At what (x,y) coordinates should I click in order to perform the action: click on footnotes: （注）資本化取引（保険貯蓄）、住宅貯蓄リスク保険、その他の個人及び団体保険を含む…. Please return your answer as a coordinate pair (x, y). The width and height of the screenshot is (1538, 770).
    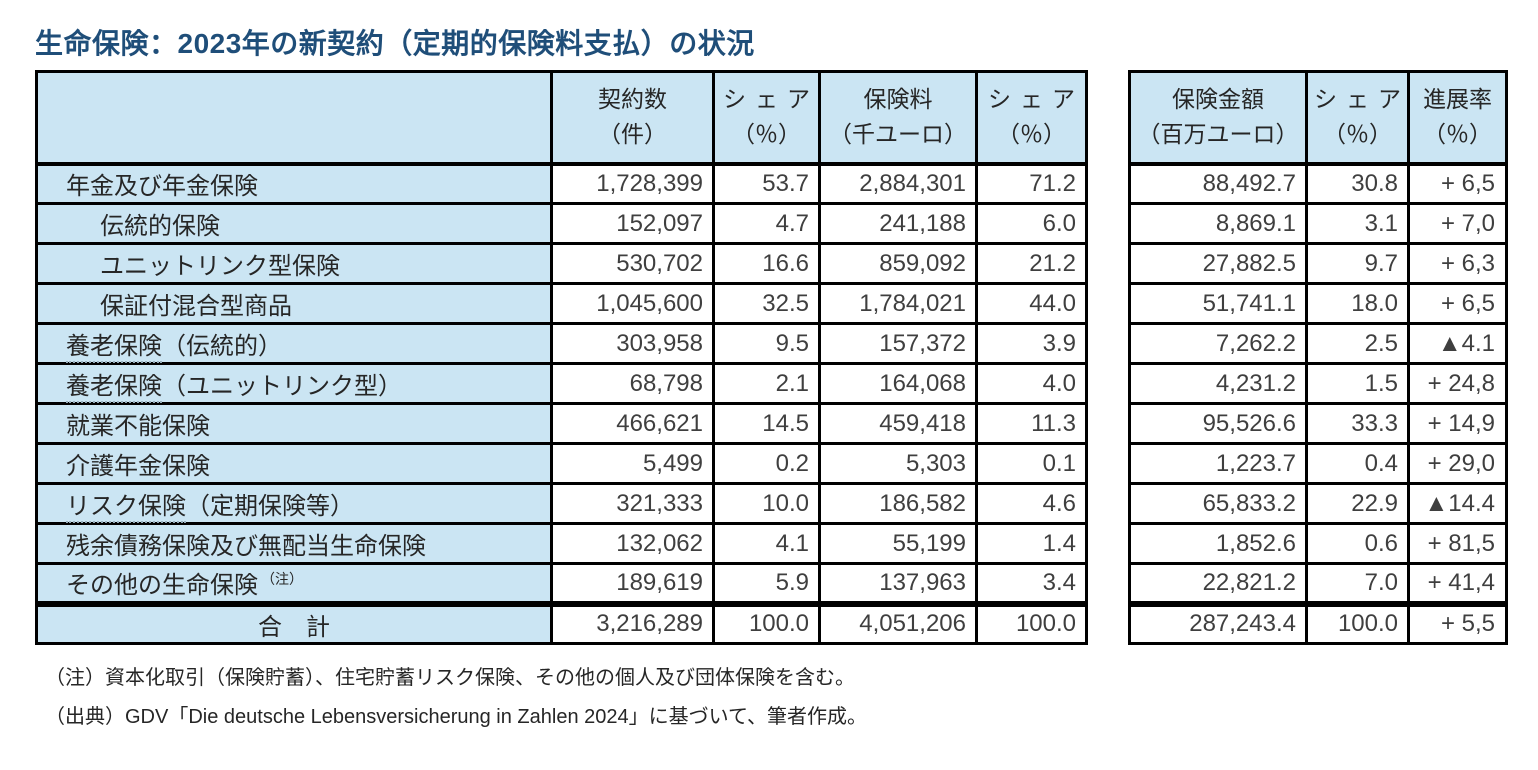
    Looking at the image, I should click on (786, 698).